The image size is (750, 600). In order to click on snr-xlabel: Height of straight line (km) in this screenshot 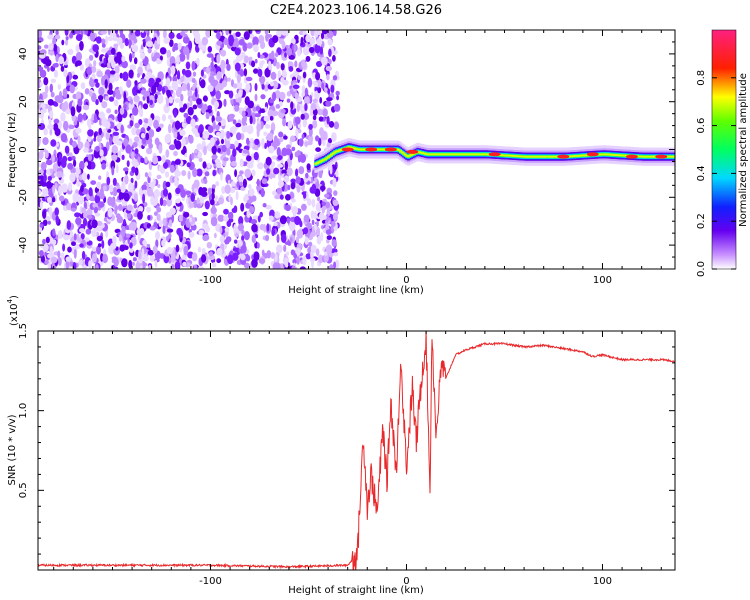, I will do `click(356, 590)`.